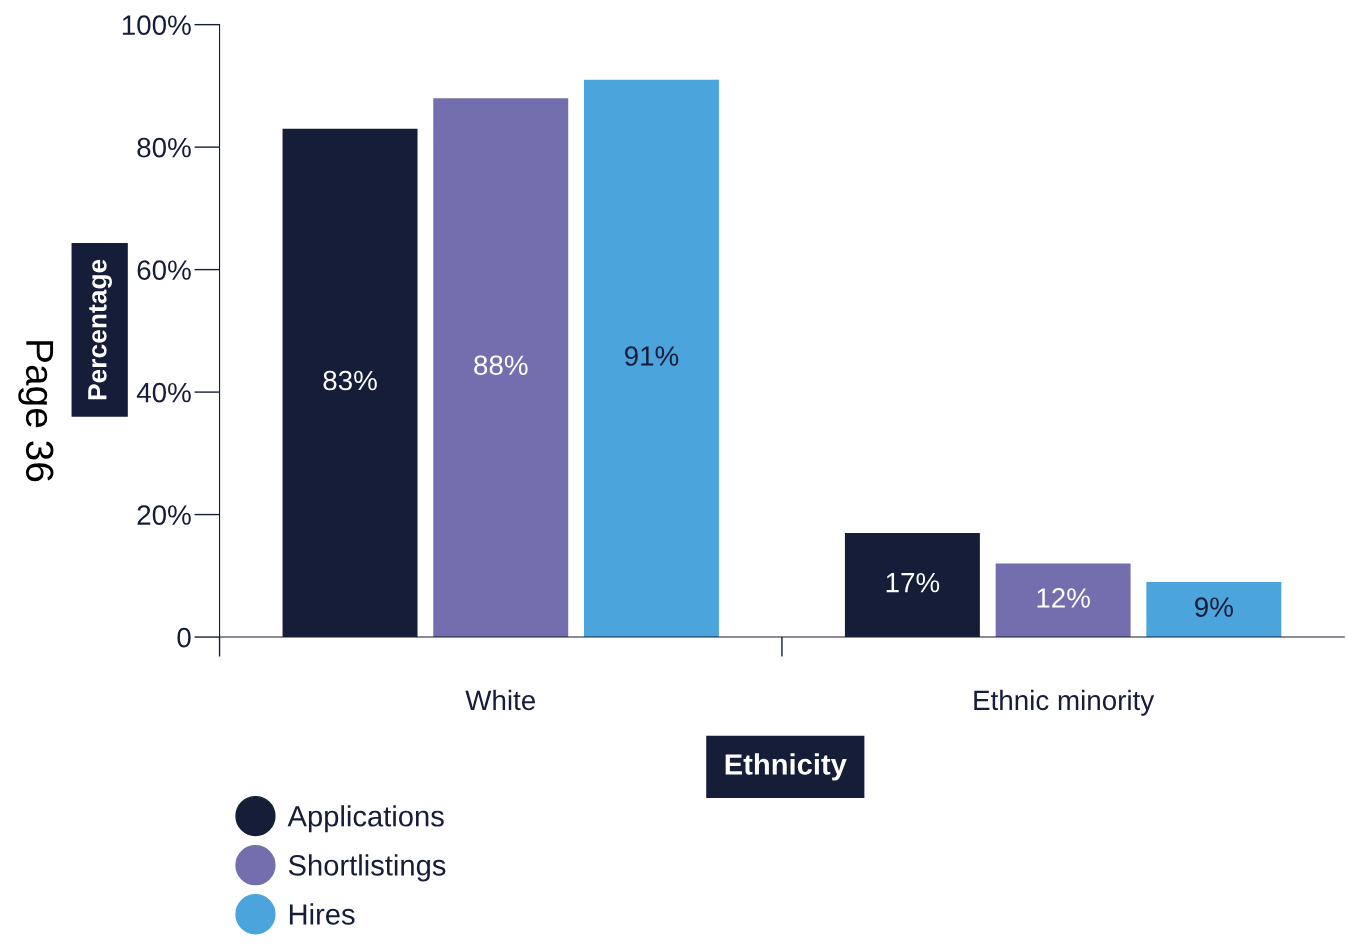  Describe the element at coordinates (651, 356) in the screenshot. I see `data-label: 91%` at that location.